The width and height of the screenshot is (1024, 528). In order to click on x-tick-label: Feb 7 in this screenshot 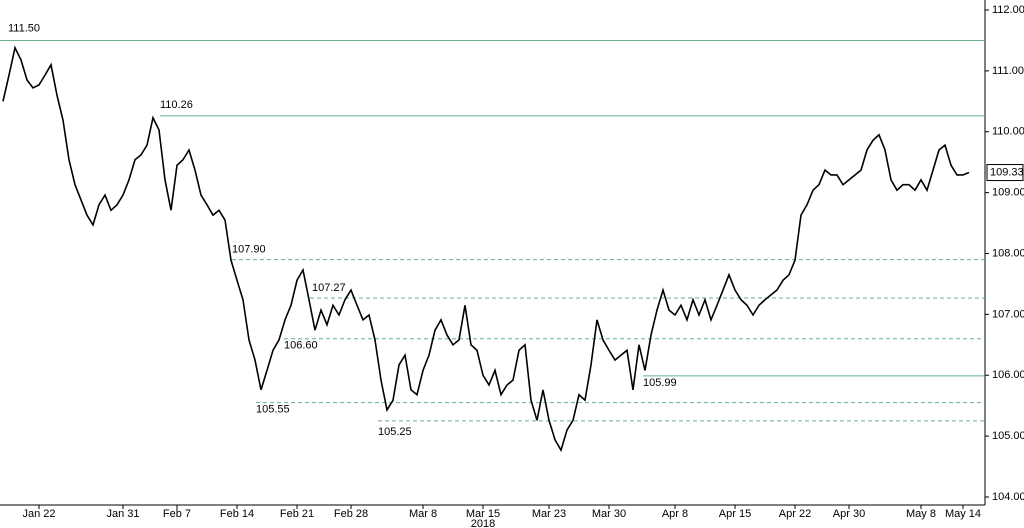, I will do `click(177, 514)`.